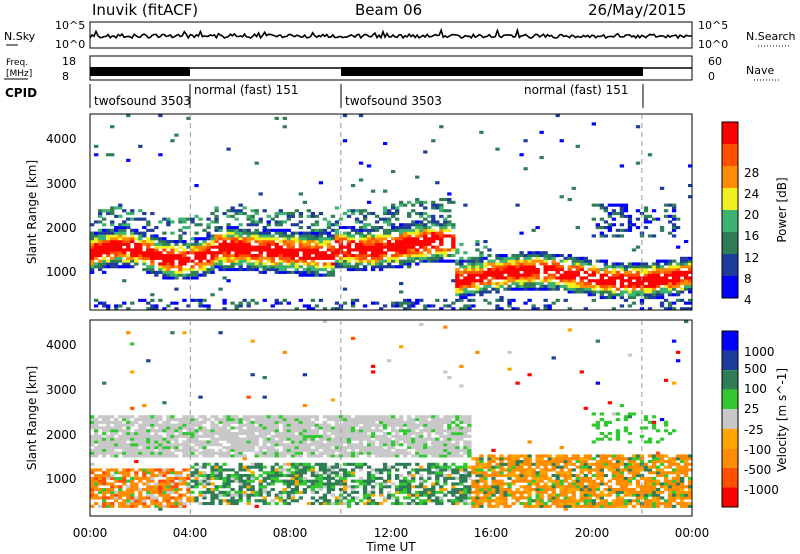  Describe the element at coordinates (573, 272) in the screenshot. I see `data-cell-1942` at that location.